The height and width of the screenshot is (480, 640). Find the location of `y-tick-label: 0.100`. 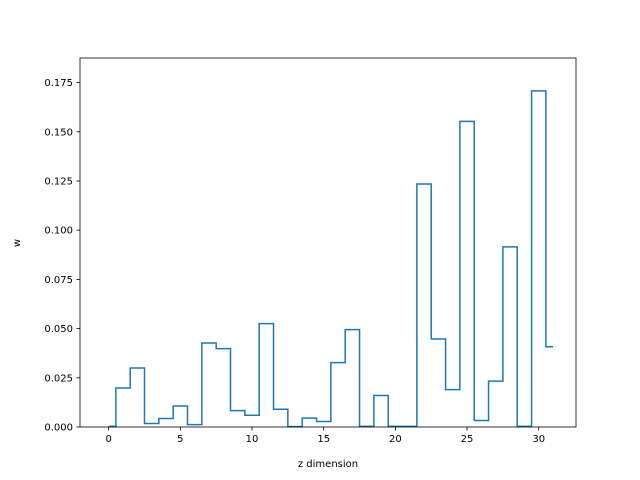

y-tick-label: 0.100 is located at coordinates (58, 231).